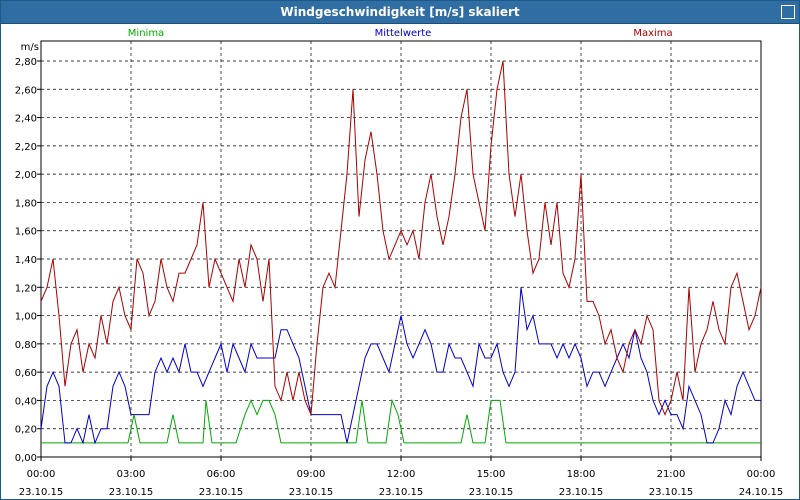 The height and width of the screenshot is (500, 800). Describe the element at coordinates (26, 373) in the screenshot. I see `y-tick-label: 0,60` at that location.